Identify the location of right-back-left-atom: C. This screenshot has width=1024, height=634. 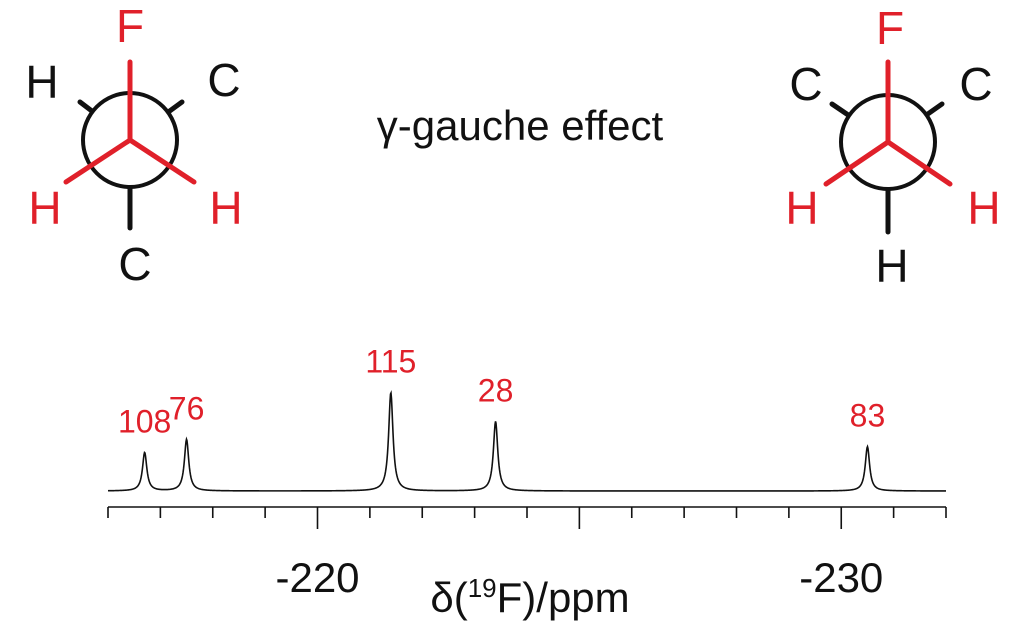
(805, 84).